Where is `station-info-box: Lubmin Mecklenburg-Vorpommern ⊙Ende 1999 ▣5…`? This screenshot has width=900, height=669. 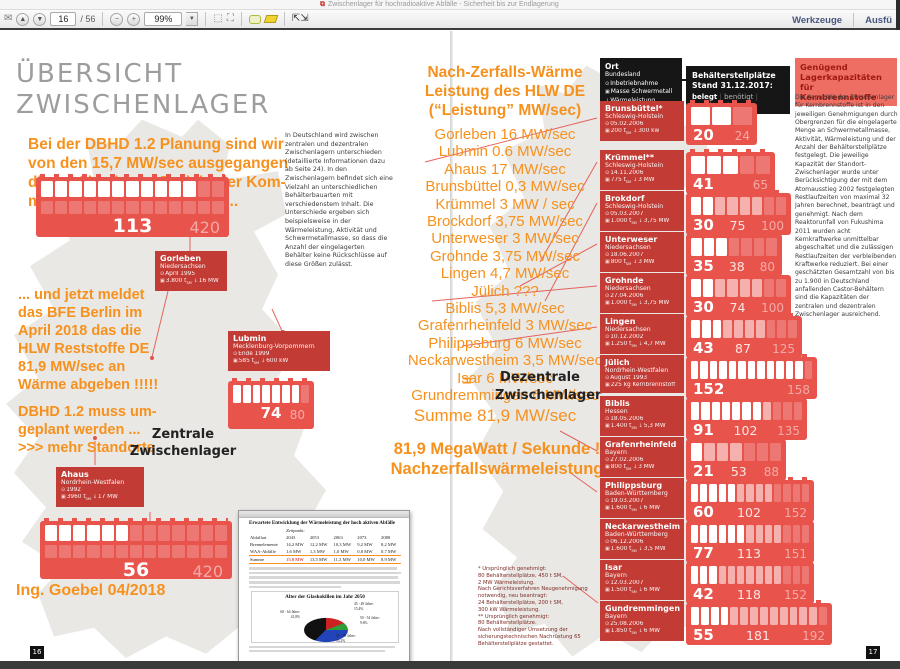
station-info-box: Lubmin Mecklenburg-Vorpommern ⊙Ende 1999 ▣5… is located at coordinates (279, 351).